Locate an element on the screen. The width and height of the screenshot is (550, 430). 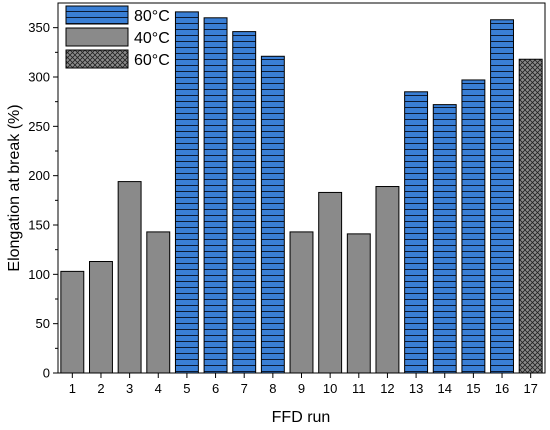
x-tick-label: 4 is located at coordinates (158, 388).